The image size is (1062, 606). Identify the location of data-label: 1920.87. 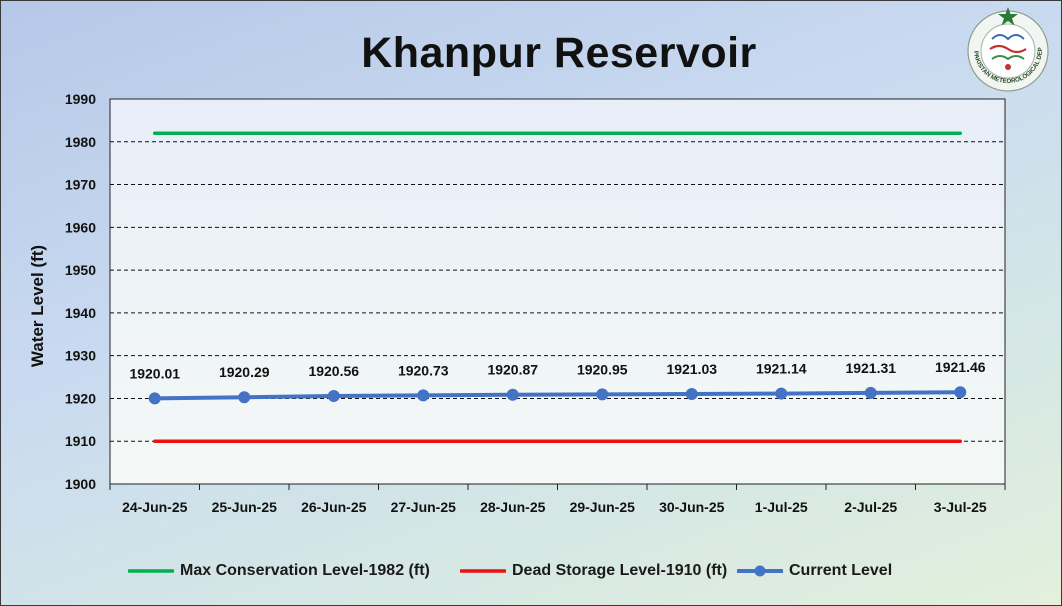
(512, 370).